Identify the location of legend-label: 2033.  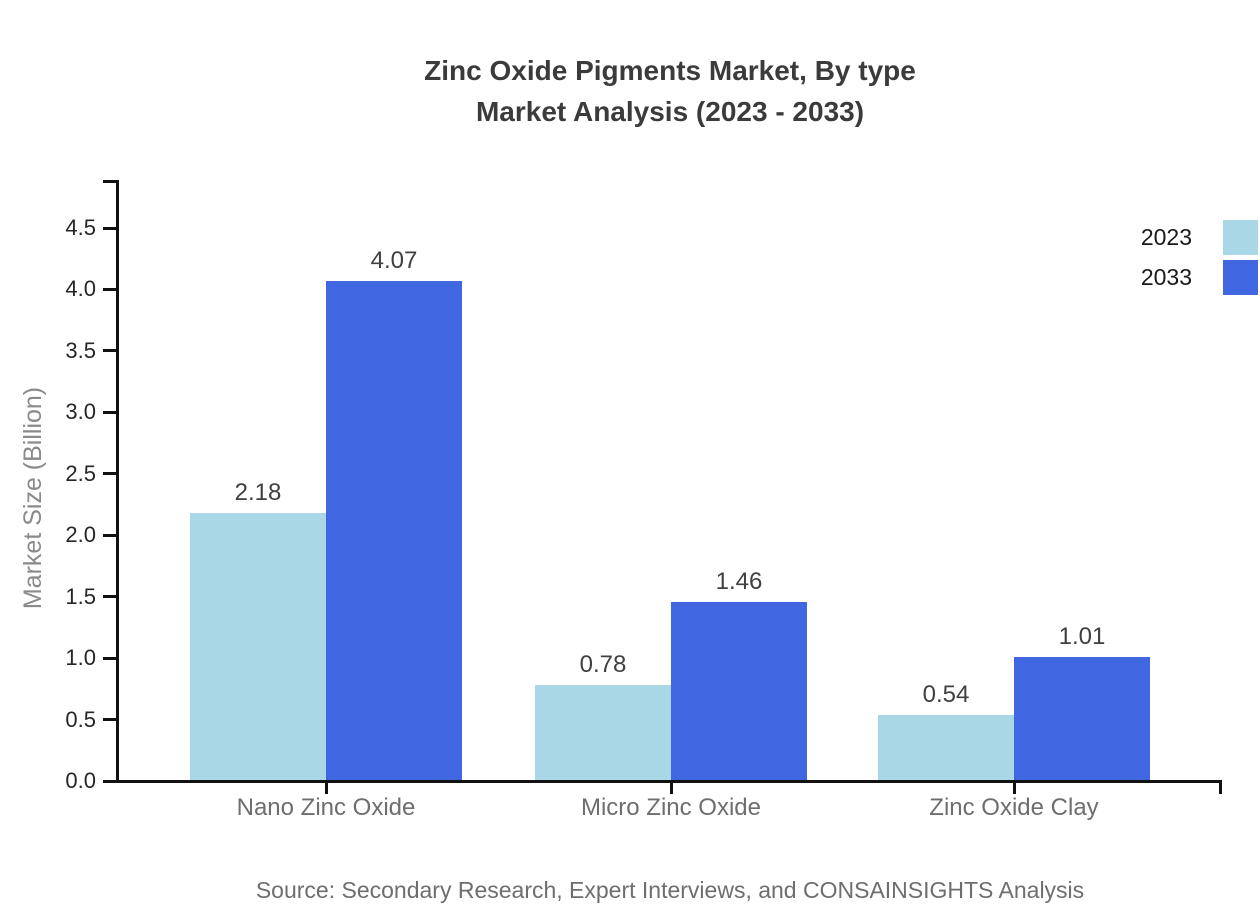
(1166, 277).